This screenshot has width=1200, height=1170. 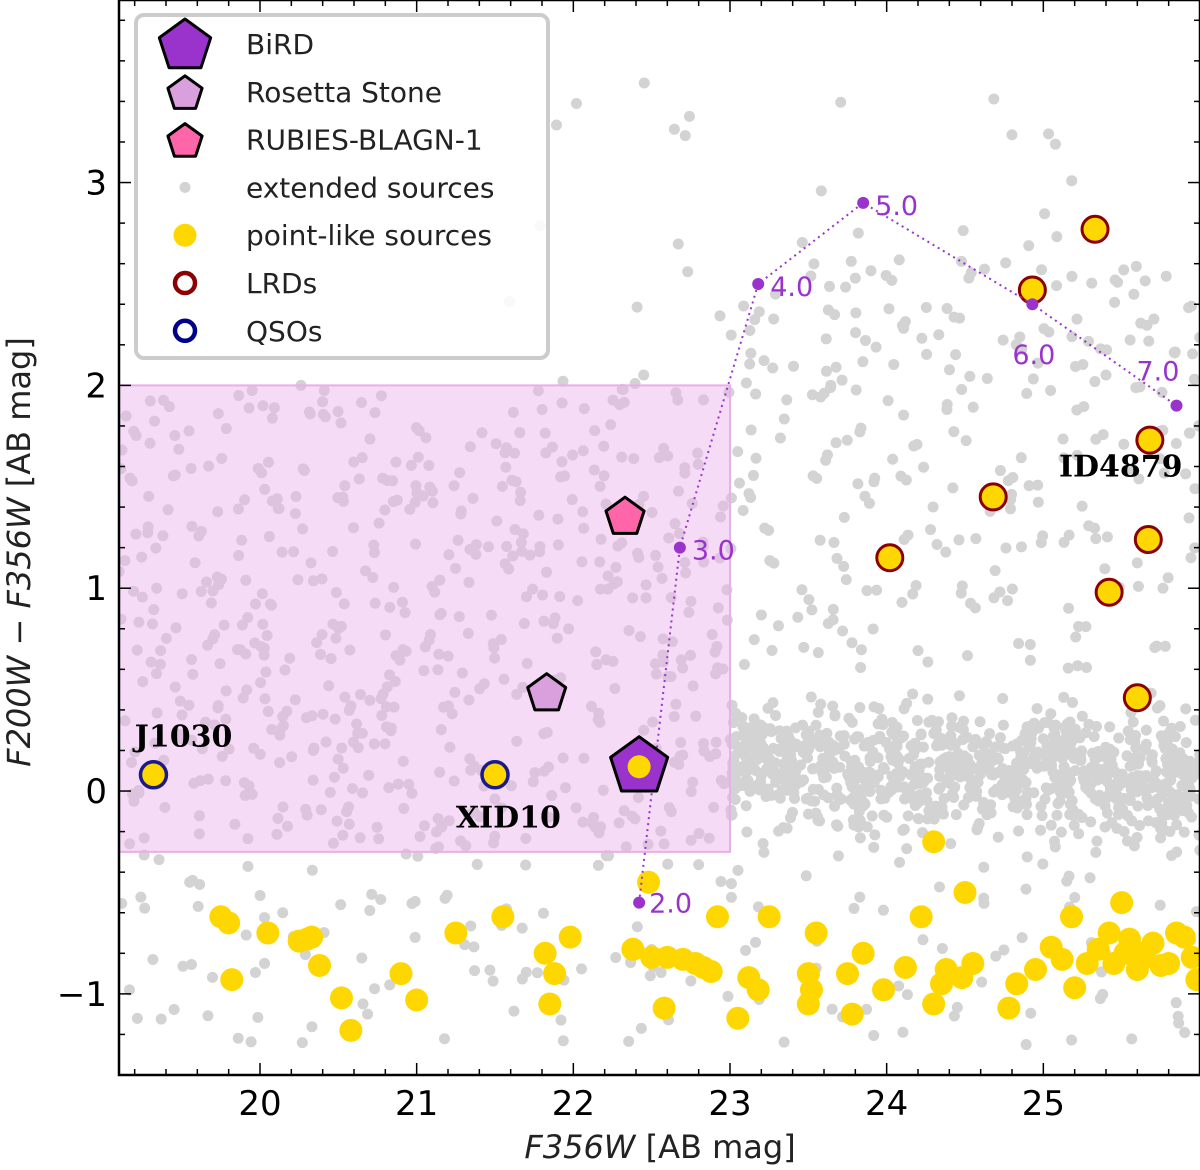 I want to click on lrd-source, so click(x=993, y=497).